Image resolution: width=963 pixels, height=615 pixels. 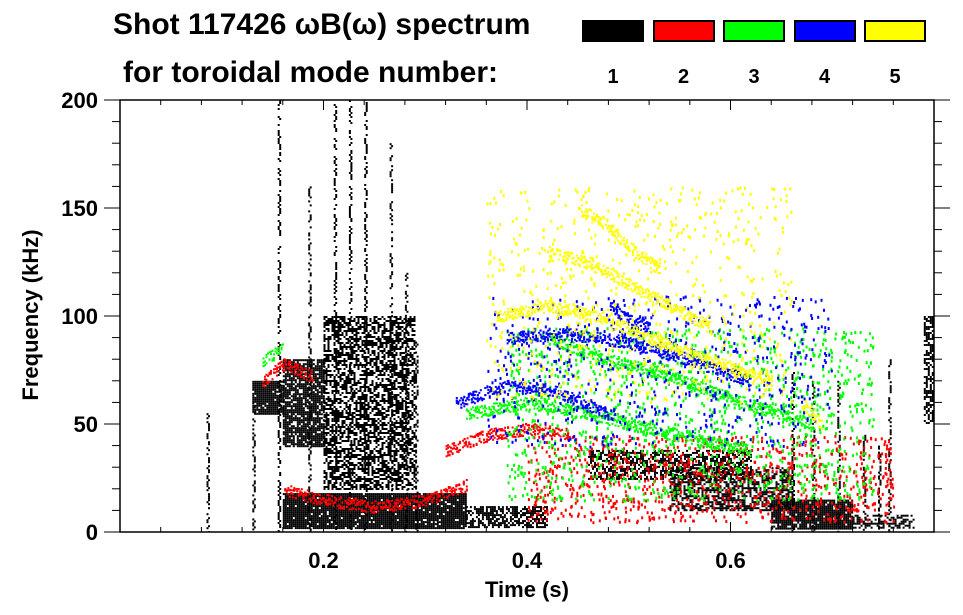 I want to click on scatter-n=4, so click(x=659, y=372).